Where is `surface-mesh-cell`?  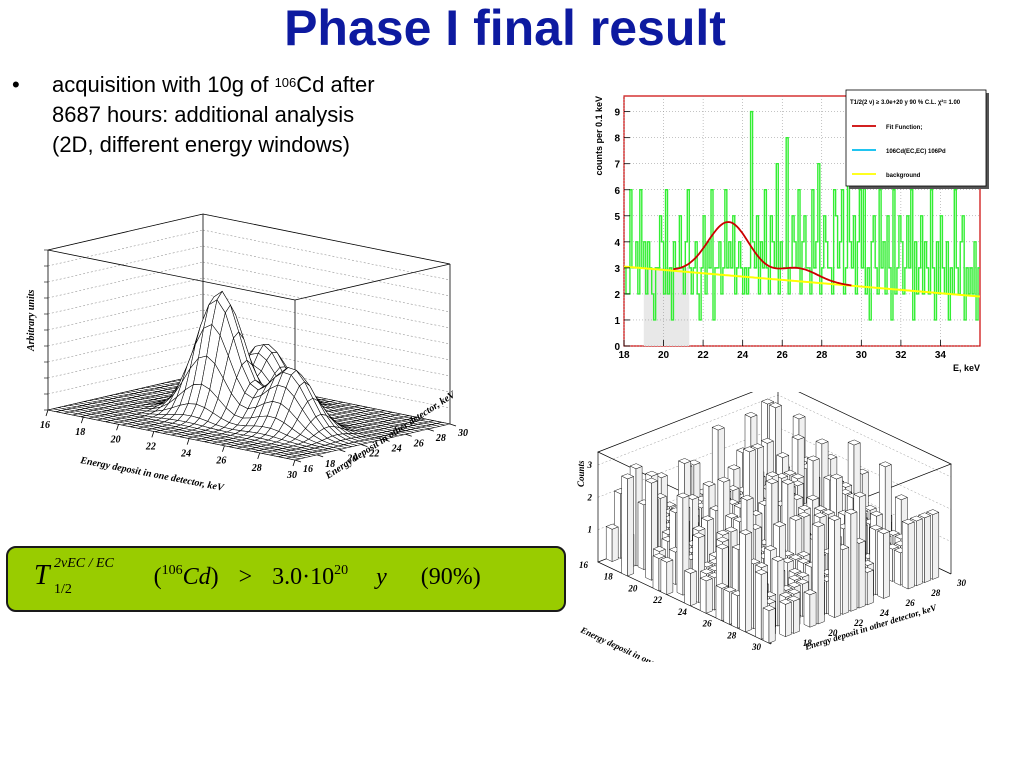
surface-mesh-cell is located at coordinates (293, 458).